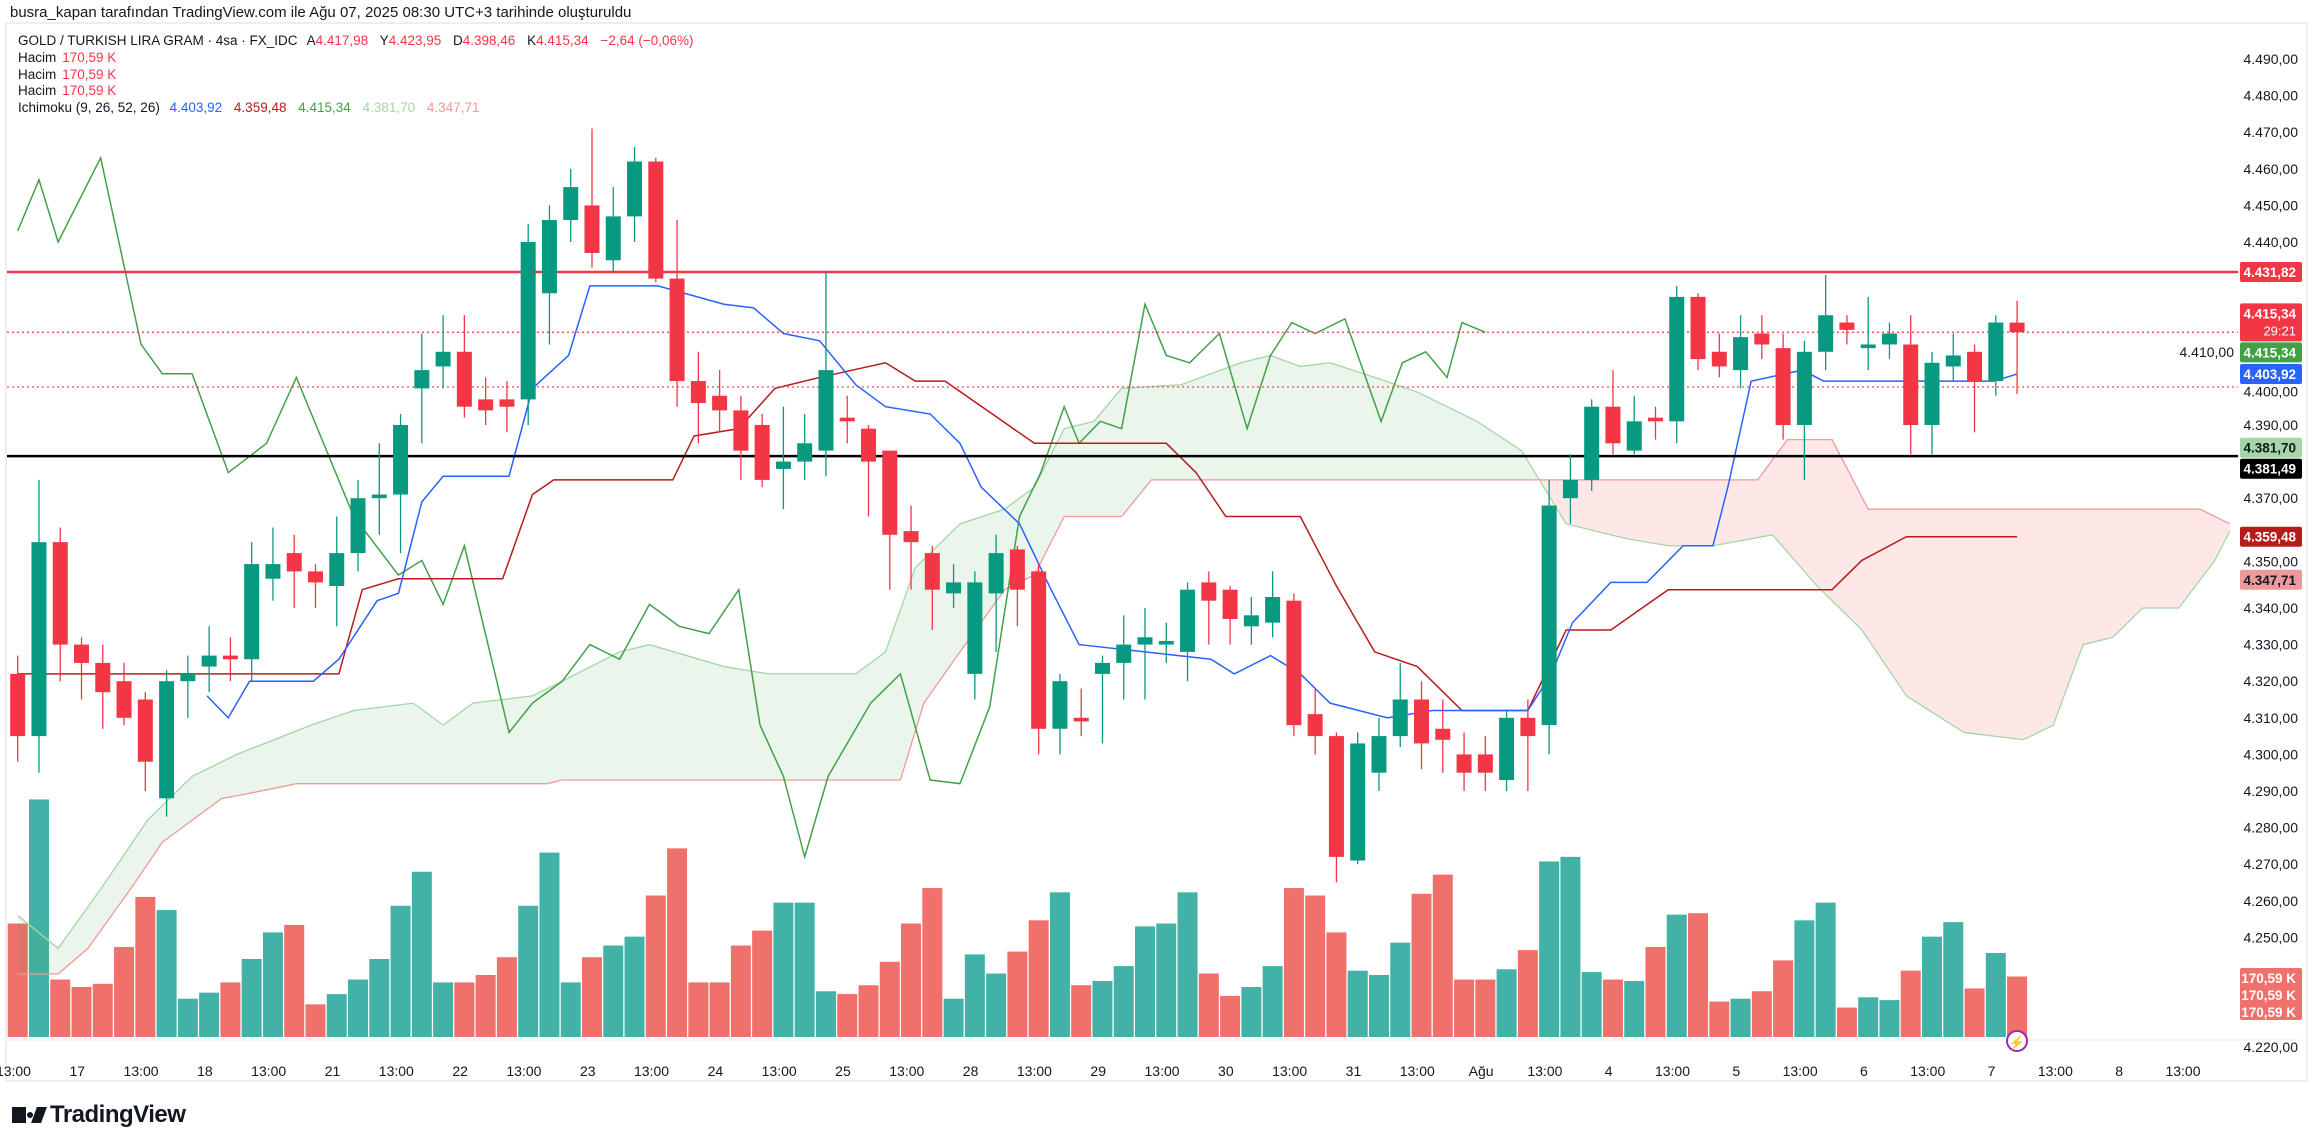 The image size is (2315, 1145). Describe the element at coordinates (29, 1115) in the screenshot. I see `tradingview-logo-icon` at that location.